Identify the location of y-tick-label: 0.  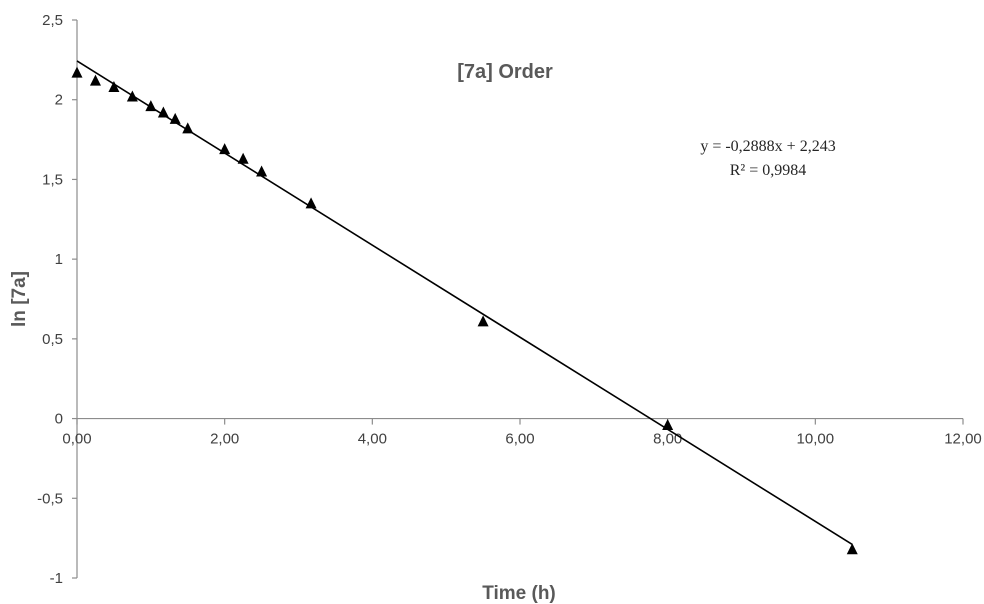
(59, 419).